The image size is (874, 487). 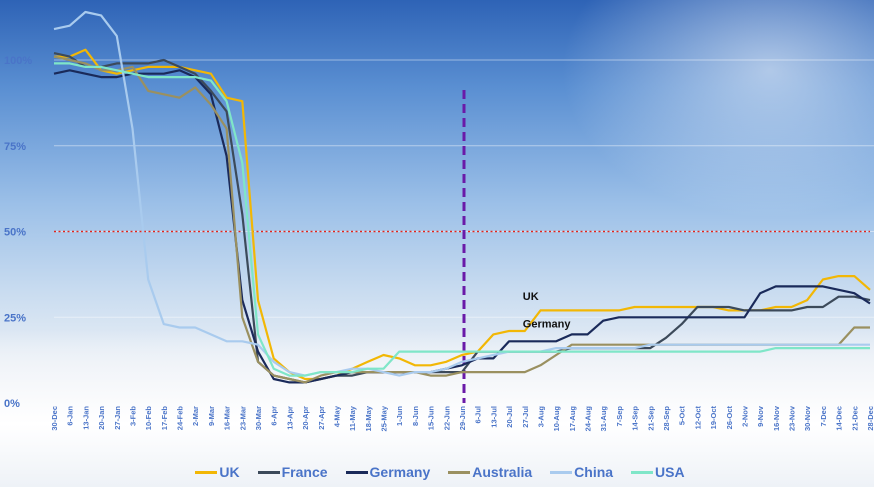 I want to click on x-tick-label: 20-Jan, so click(x=101, y=418).